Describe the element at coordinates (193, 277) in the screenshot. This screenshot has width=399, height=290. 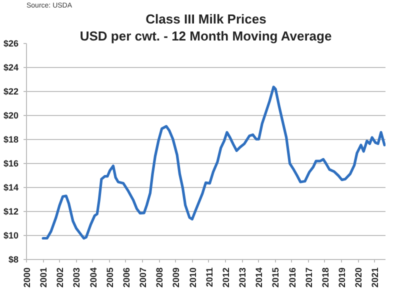
I see `x-tick-label: 2010` at that location.